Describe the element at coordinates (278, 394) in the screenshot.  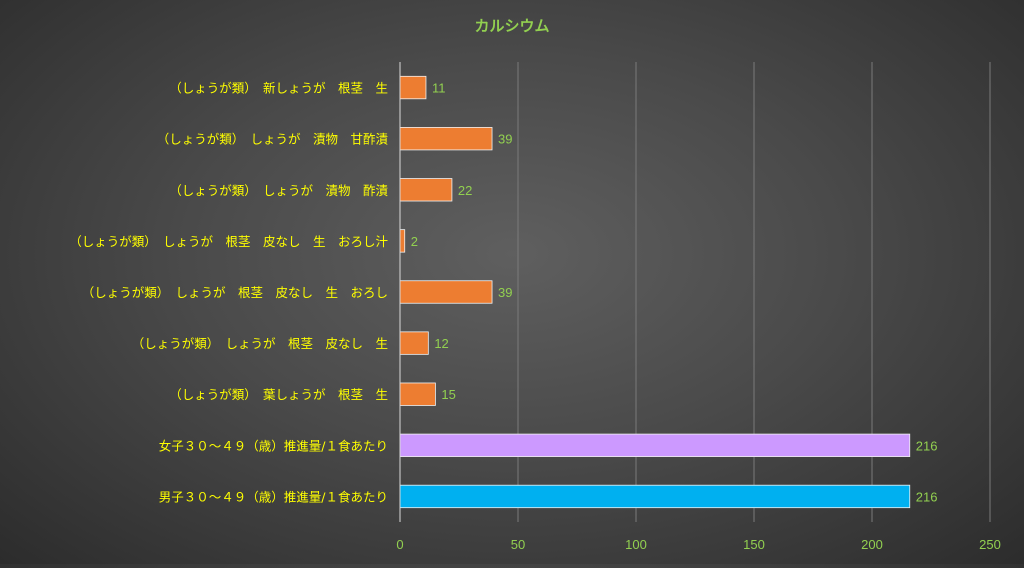
I see `category-label: （しょうが類） 葉しょうが 根茎 生` at that location.